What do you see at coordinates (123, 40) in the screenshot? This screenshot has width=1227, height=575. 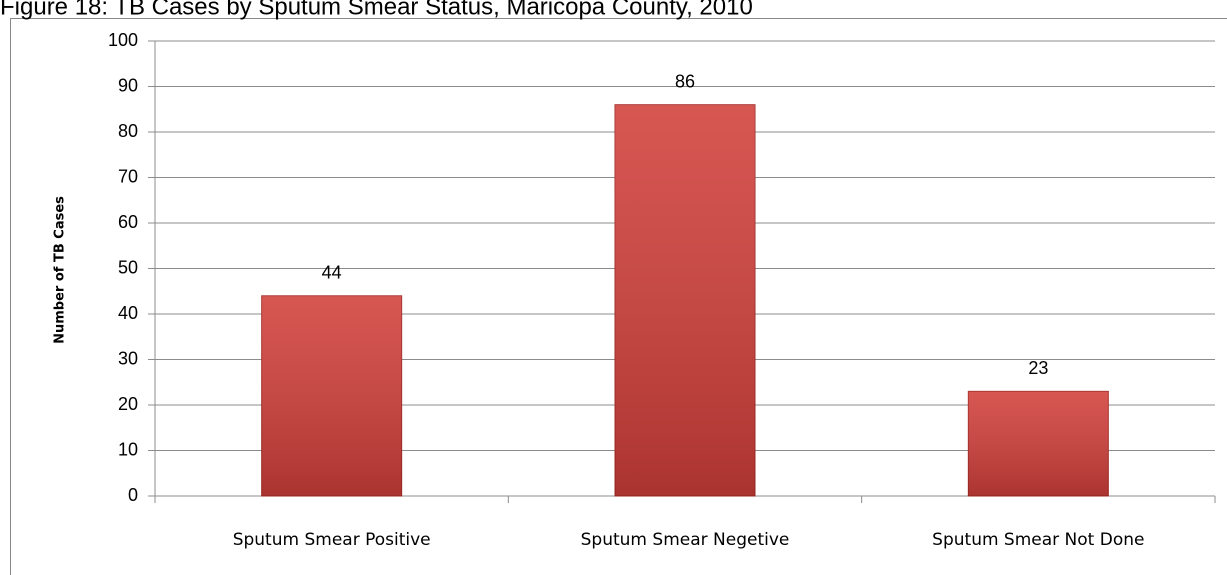 I see `y-tick-label: 100` at bounding box center [123, 40].